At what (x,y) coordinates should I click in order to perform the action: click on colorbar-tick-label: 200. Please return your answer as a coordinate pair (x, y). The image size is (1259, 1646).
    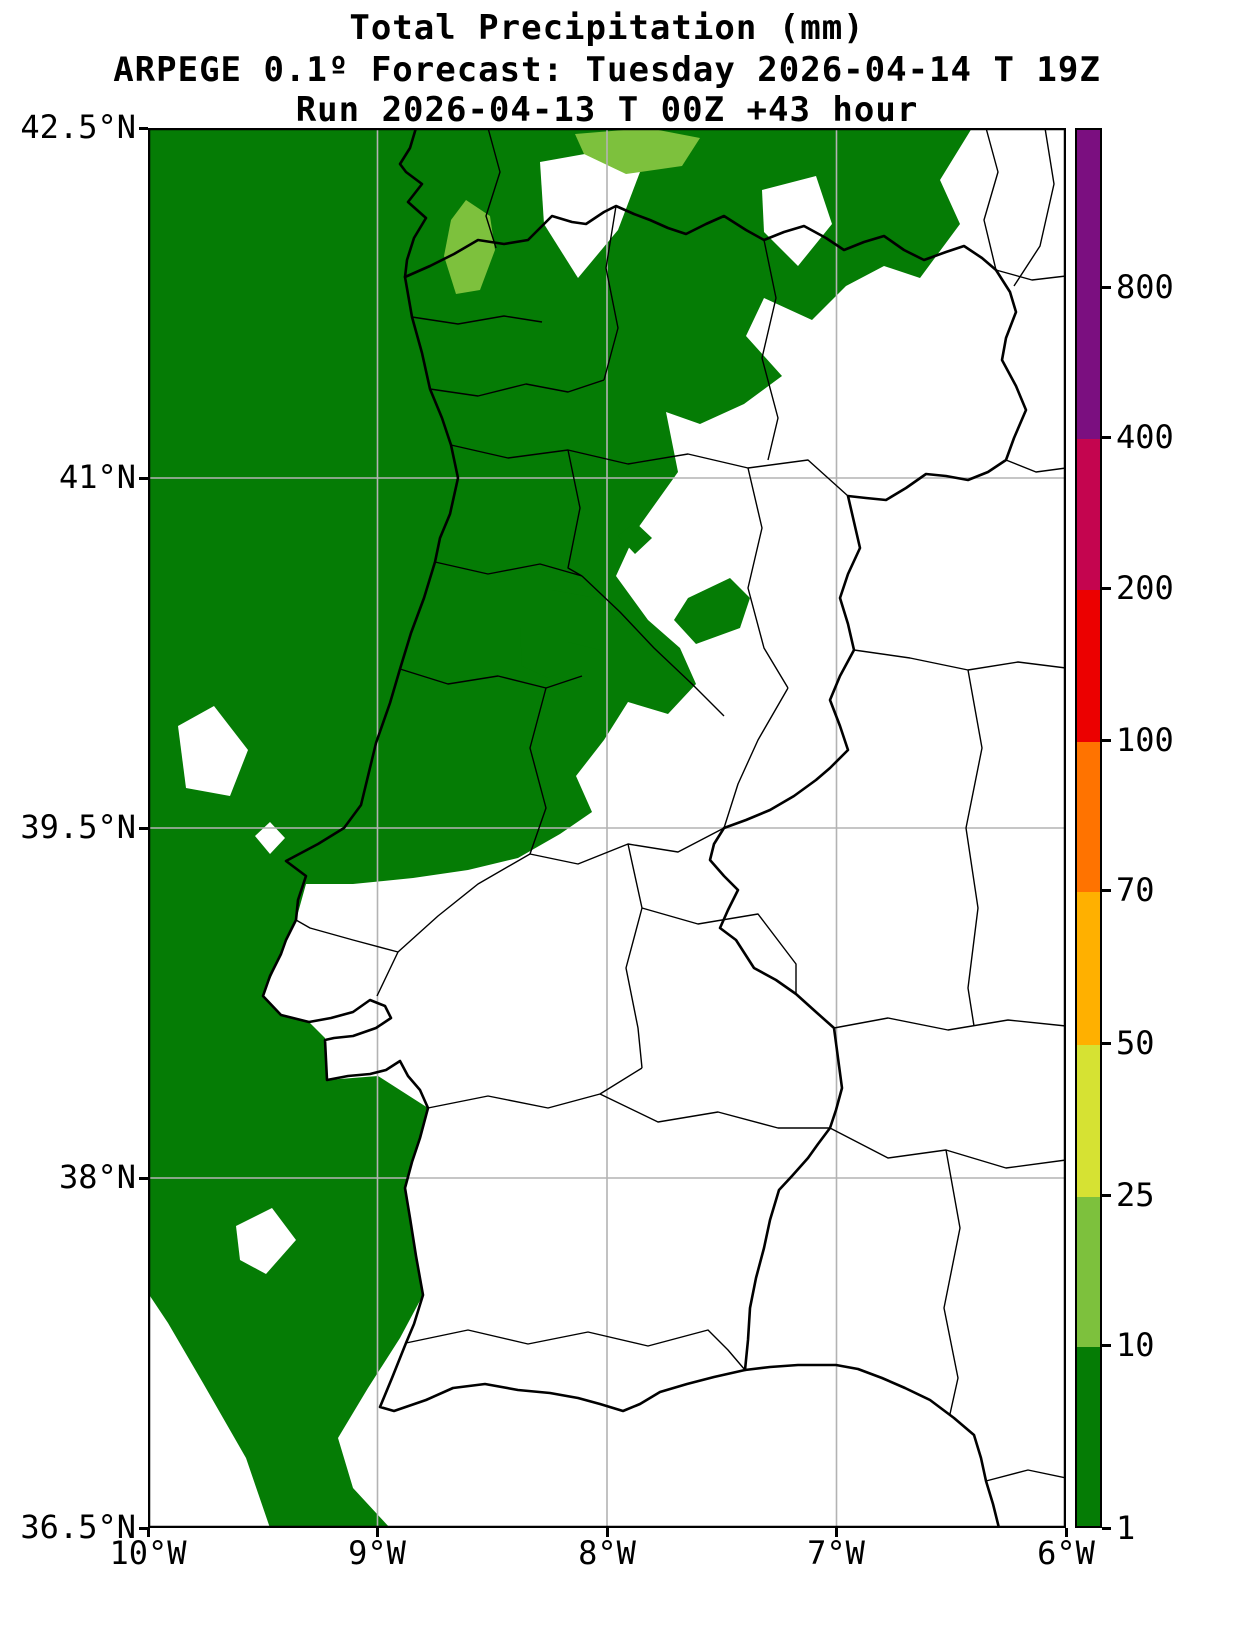
    Looking at the image, I should click on (1145, 588).